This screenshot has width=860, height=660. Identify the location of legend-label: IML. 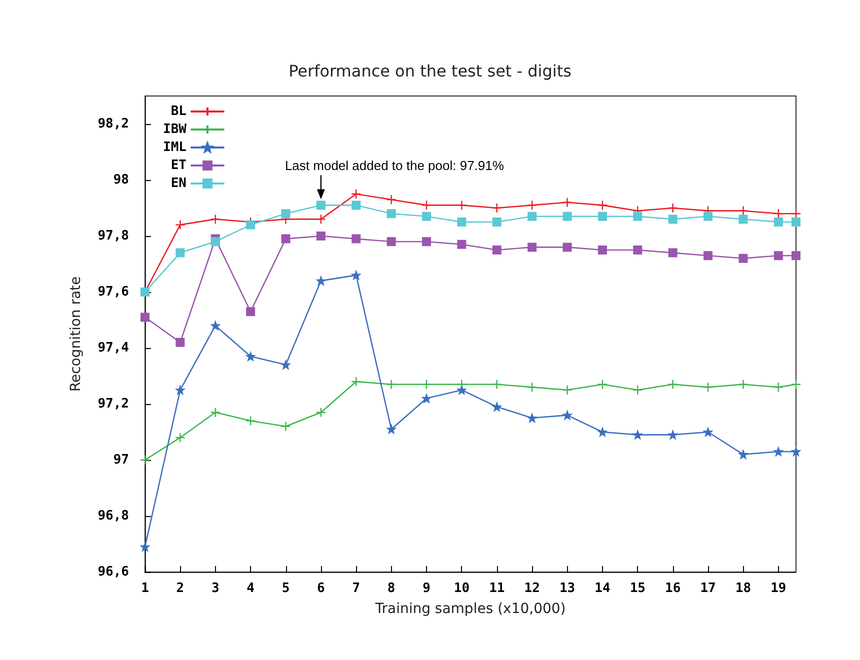
(174, 147).